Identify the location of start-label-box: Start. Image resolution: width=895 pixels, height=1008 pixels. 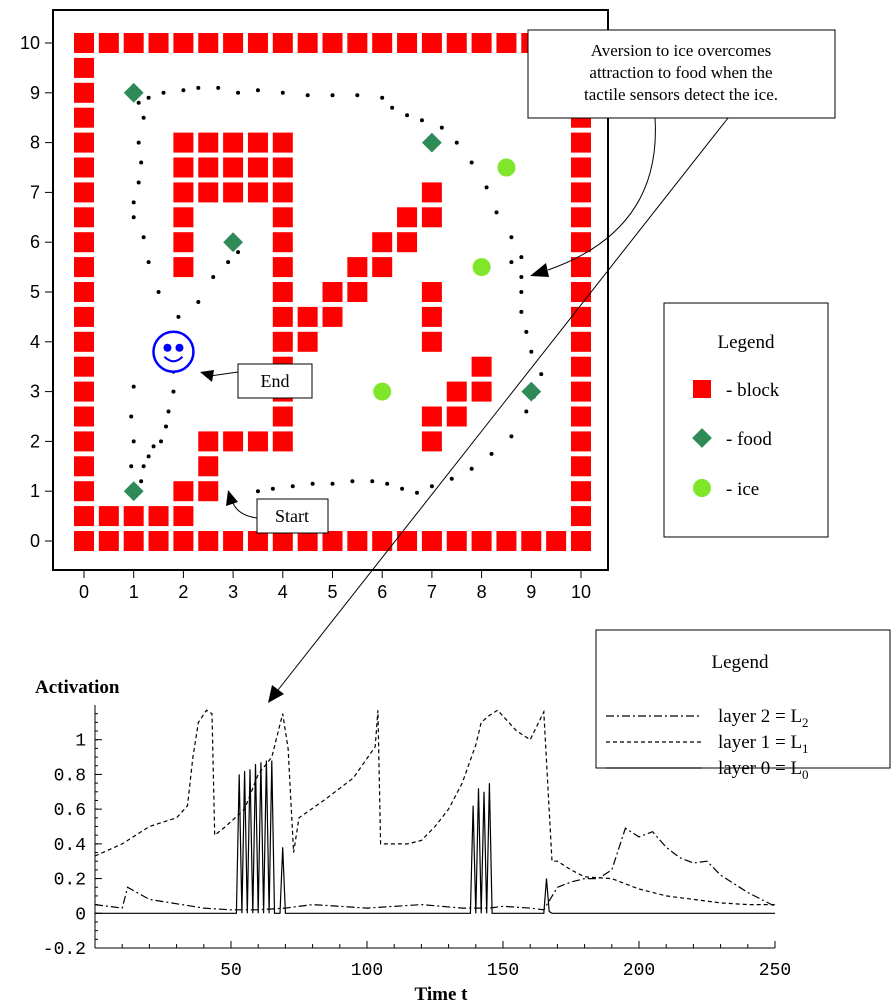
(277, 512).